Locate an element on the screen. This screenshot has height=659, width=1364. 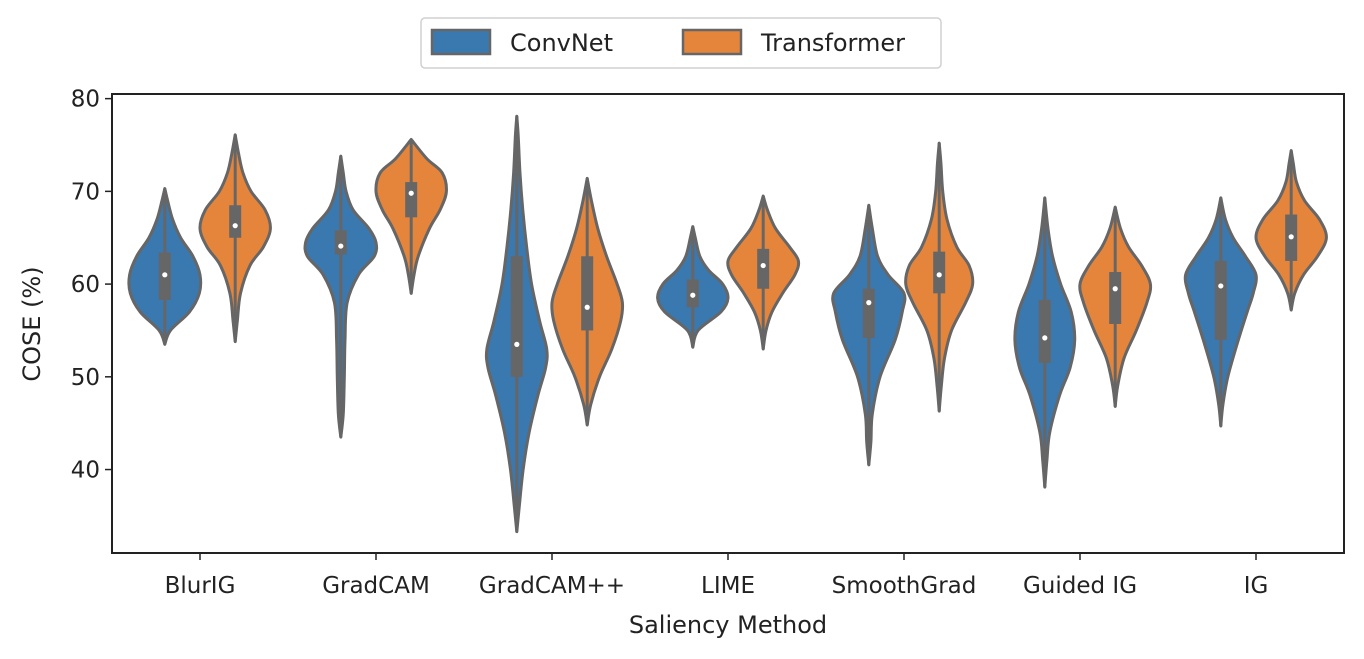
y-axis-label: COSE (%) is located at coordinates (32, 323).